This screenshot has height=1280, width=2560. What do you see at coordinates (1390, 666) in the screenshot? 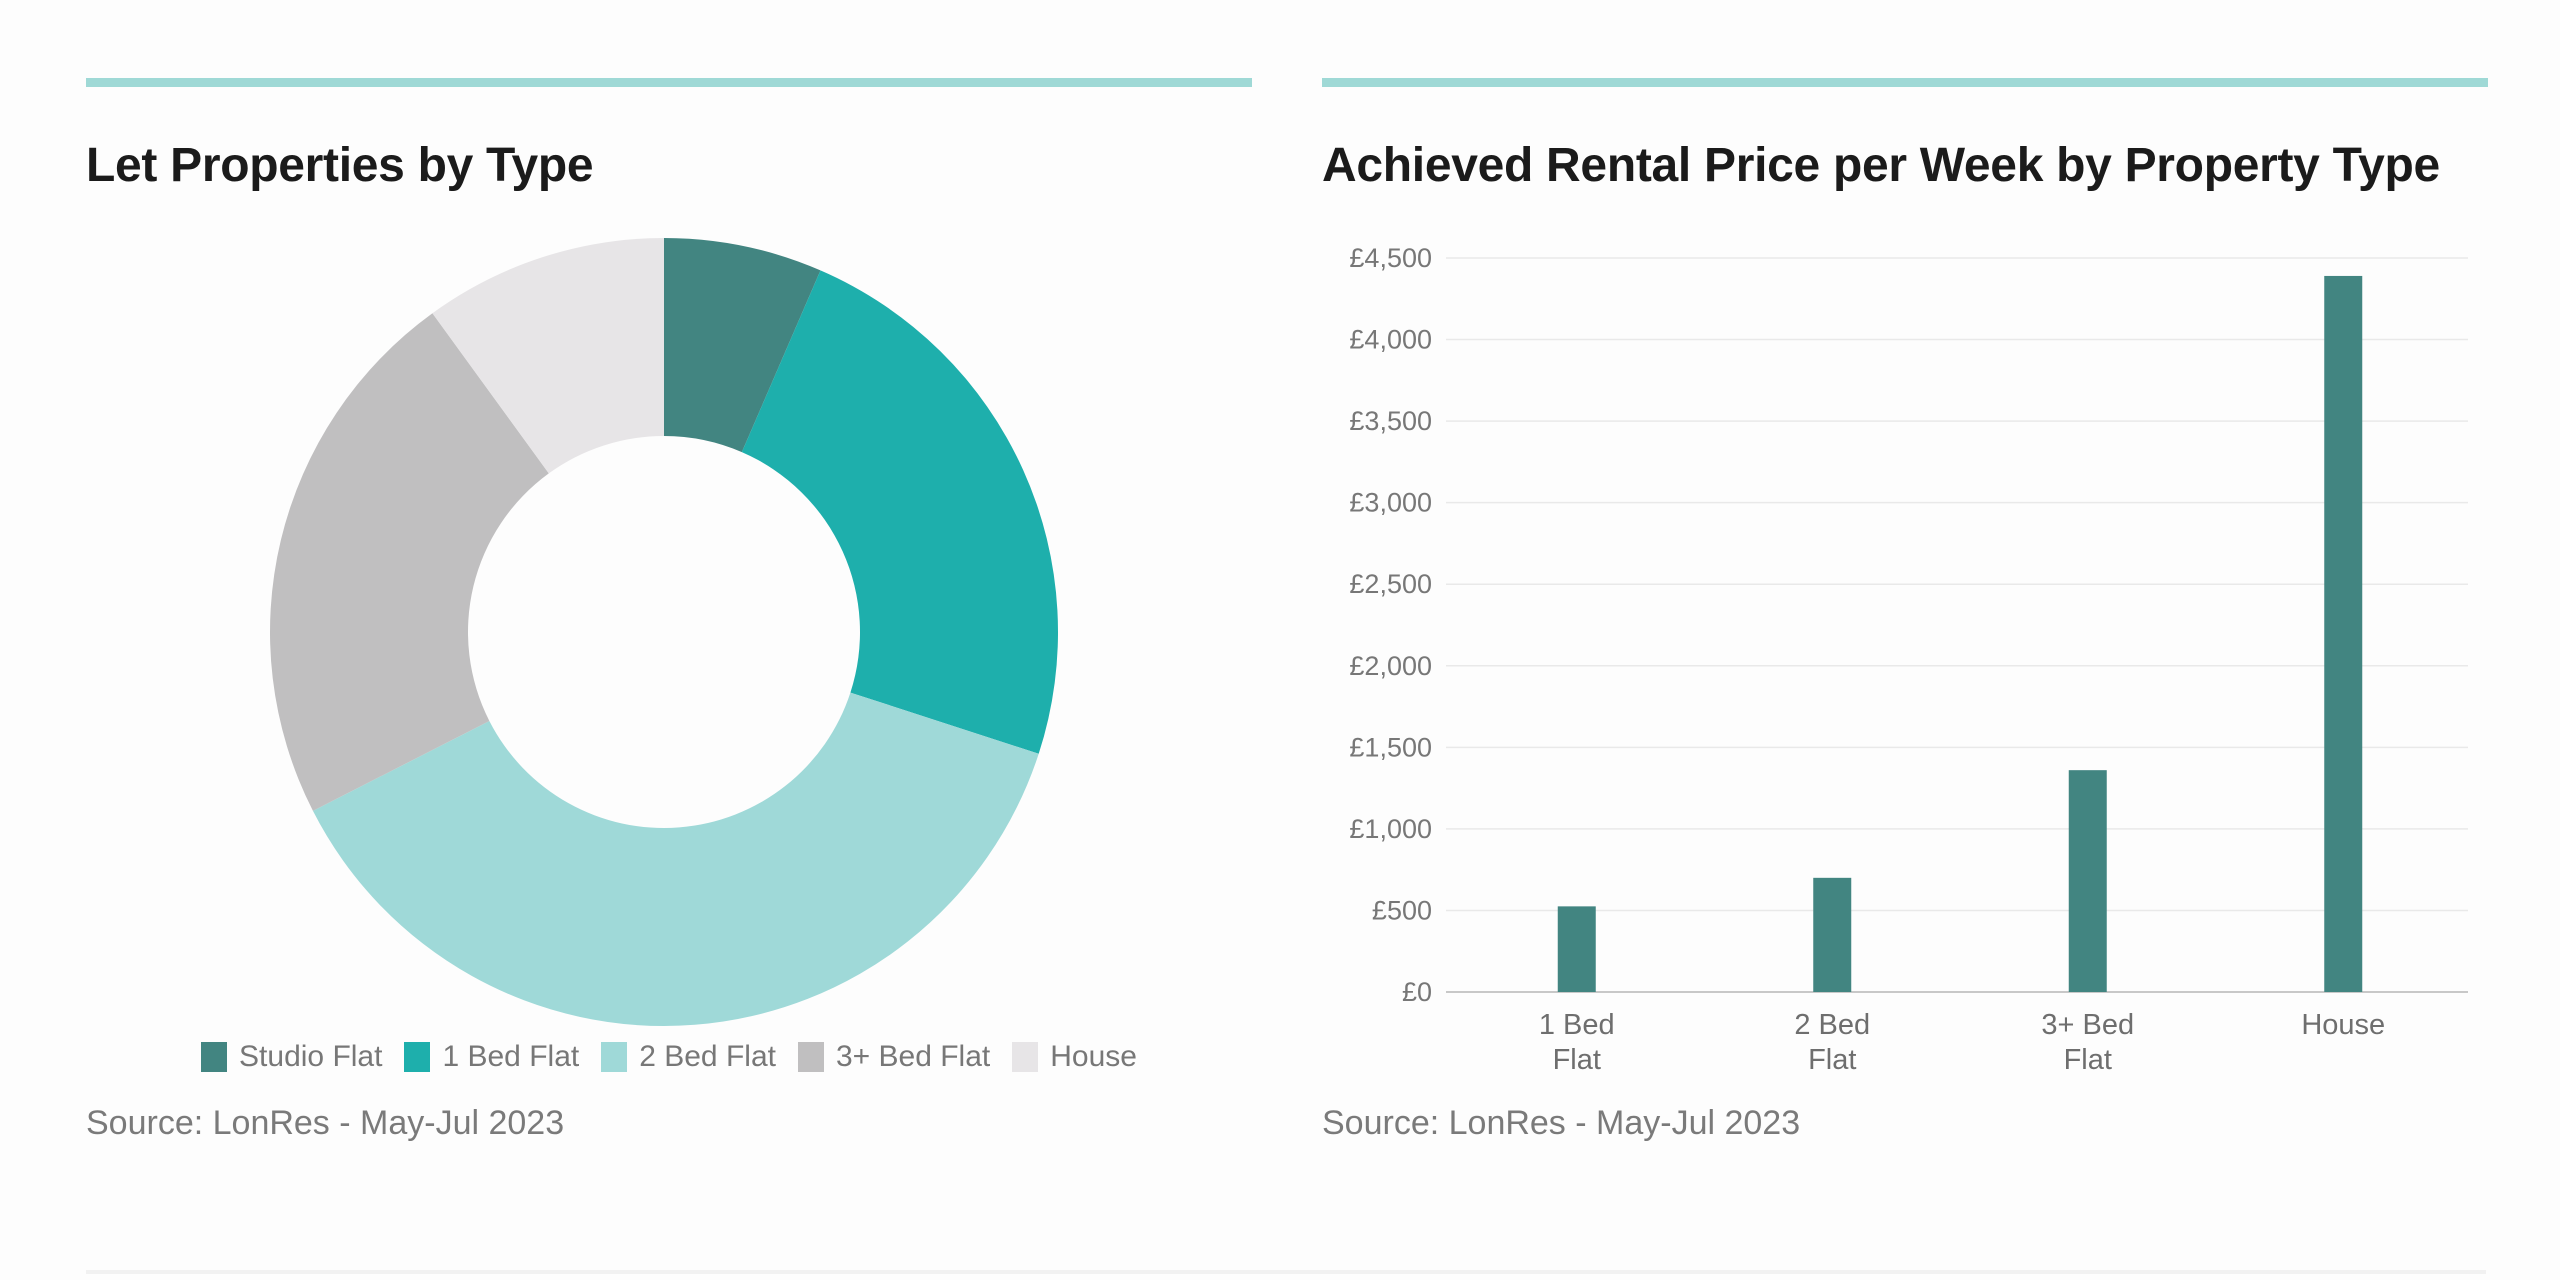
I see `y-tick-label: £2,000` at bounding box center [1390, 666].